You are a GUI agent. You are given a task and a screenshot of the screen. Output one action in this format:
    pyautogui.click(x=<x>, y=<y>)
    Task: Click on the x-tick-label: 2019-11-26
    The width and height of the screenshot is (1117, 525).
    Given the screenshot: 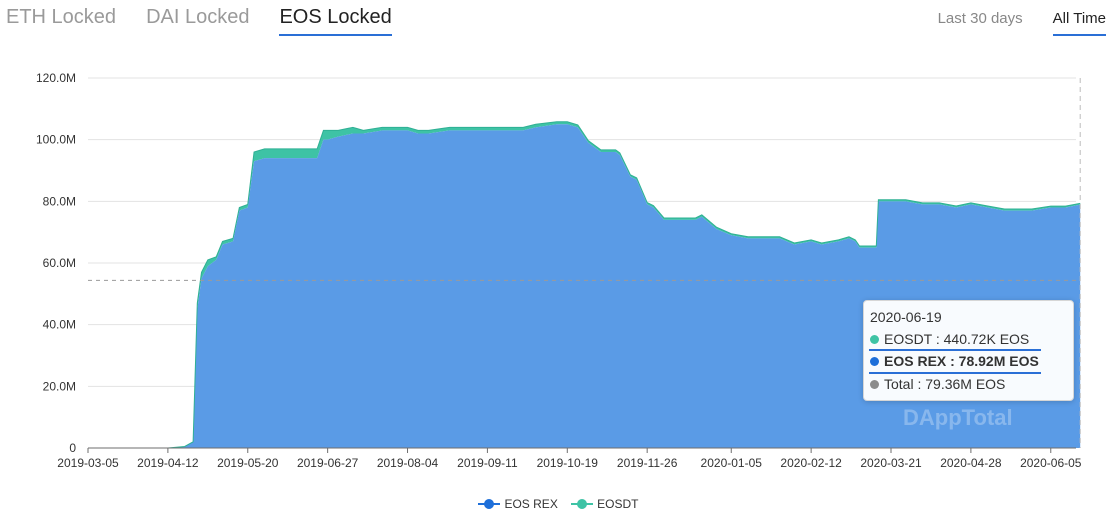 What is the action you would take?
    pyautogui.click(x=647, y=463)
    